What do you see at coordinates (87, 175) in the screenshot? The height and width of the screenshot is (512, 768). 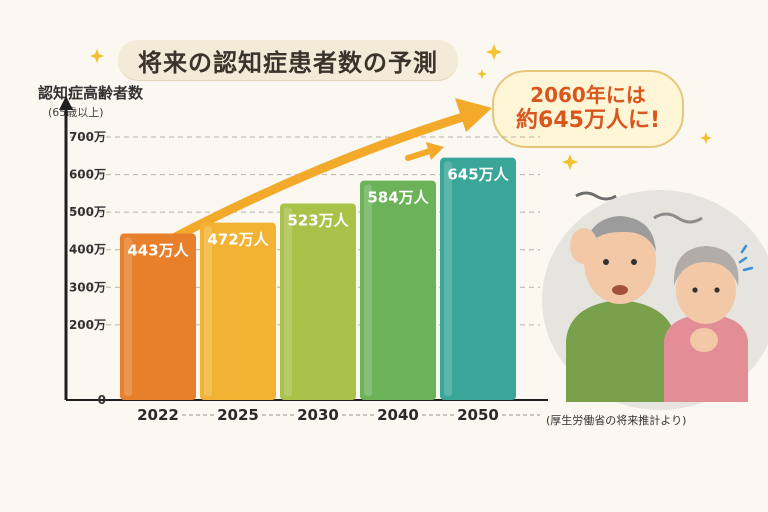 I see `y-tick-600: 600万` at bounding box center [87, 175].